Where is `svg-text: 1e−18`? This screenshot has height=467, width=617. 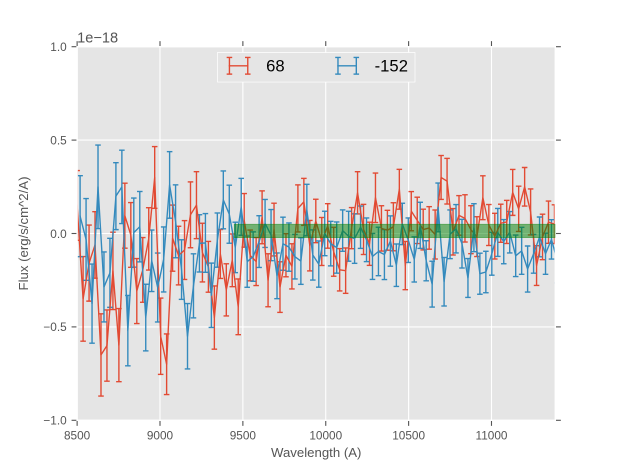
svg-text: 1e−18 is located at coordinates (97, 39).